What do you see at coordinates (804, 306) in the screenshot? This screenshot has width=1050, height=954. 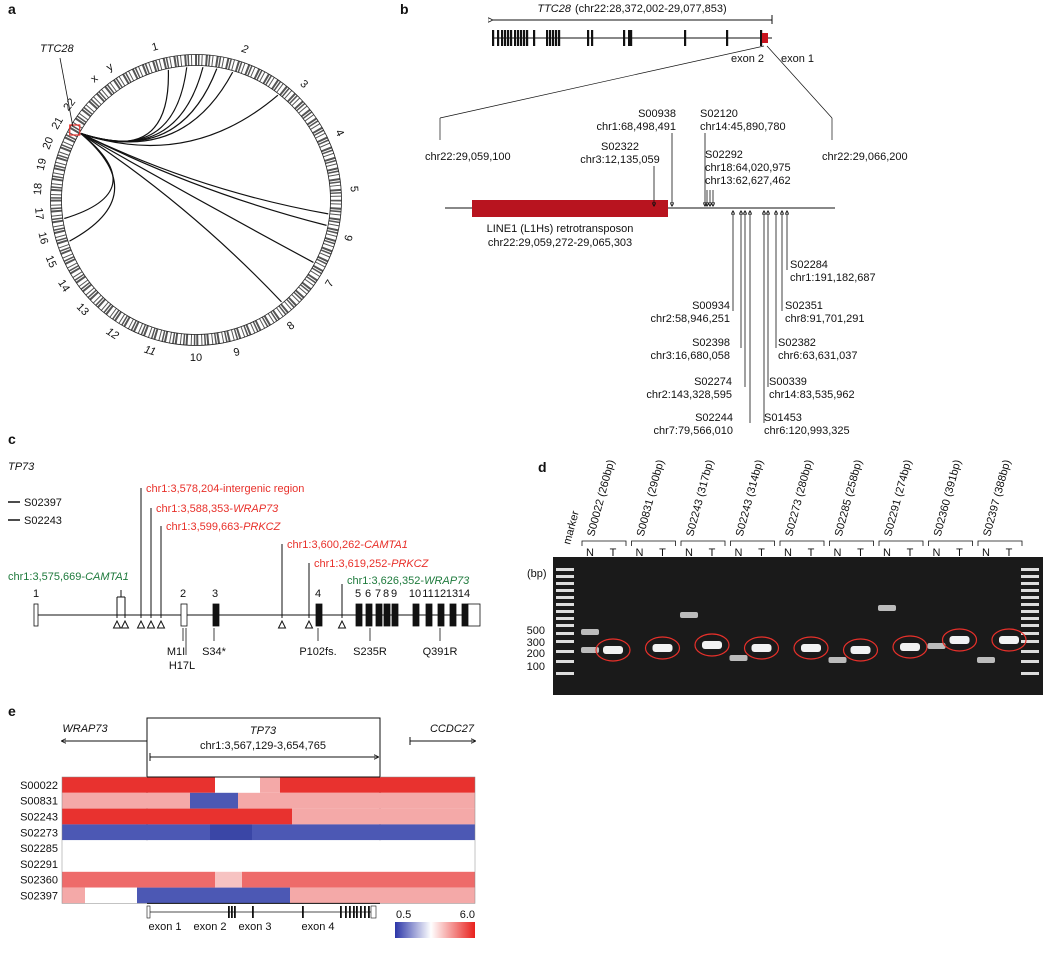 I see `sample-id: S02351` at bounding box center [804, 306].